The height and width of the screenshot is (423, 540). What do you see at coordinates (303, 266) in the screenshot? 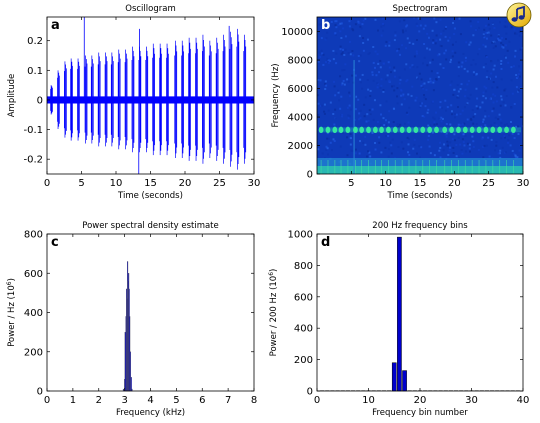
I see `y-tick-label: 800` at bounding box center [303, 266].